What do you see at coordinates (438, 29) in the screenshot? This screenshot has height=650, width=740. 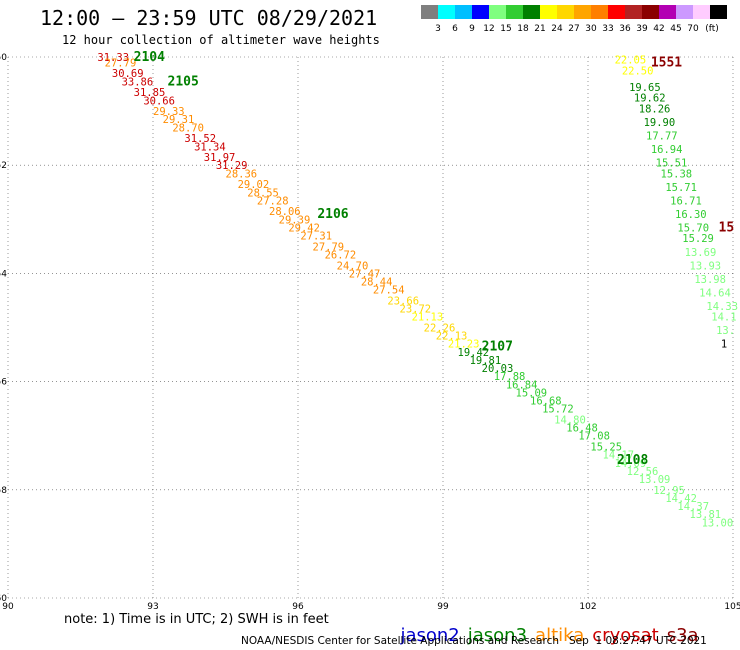 I see `colorbar-label: 3` at bounding box center [438, 29].